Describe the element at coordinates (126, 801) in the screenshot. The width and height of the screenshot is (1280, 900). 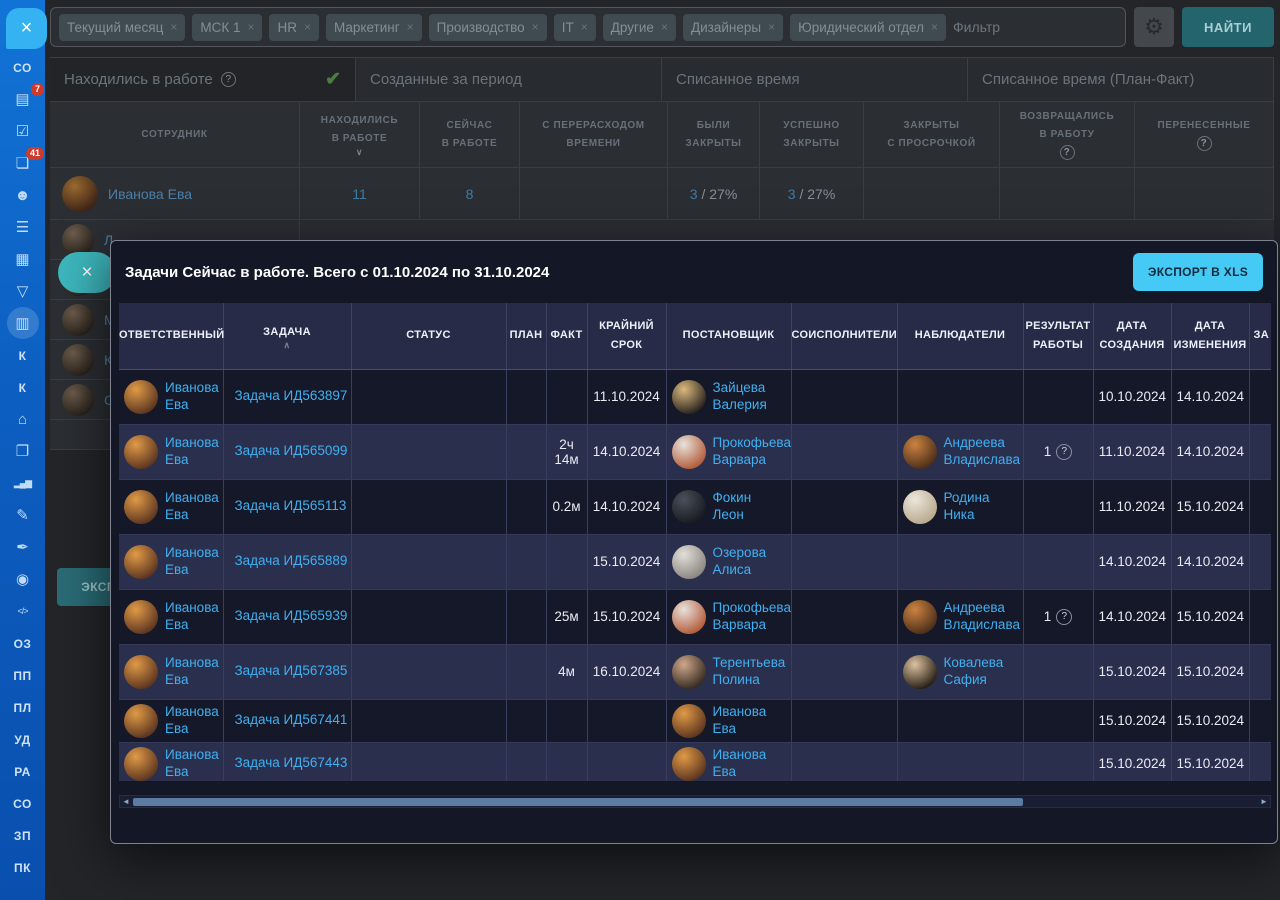
I see `scroll-left-icon: ◄` at that location.